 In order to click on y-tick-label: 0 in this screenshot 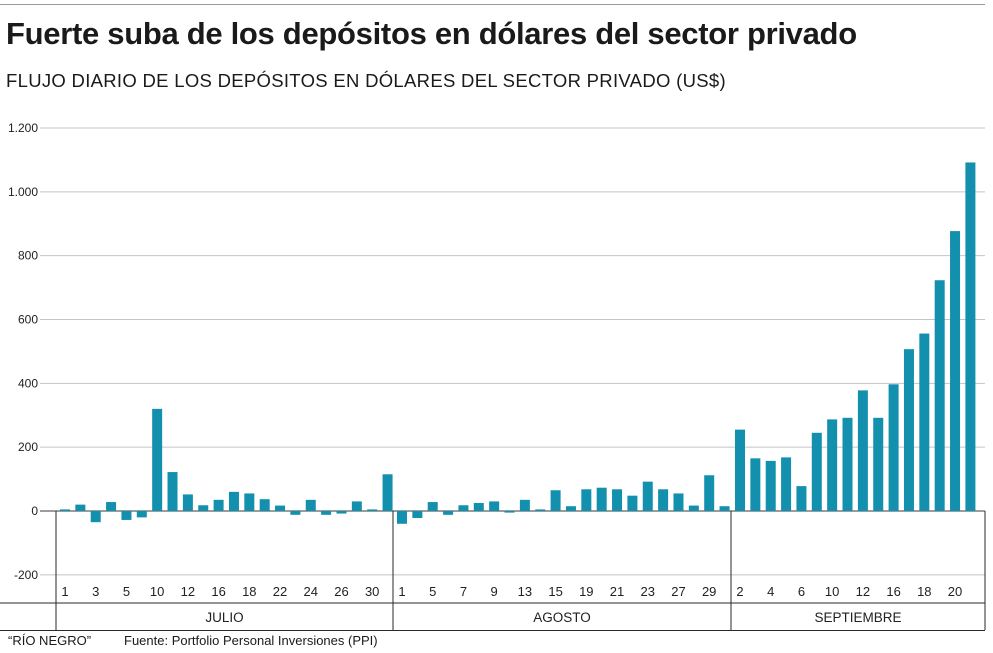, I will do `click(34, 511)`.